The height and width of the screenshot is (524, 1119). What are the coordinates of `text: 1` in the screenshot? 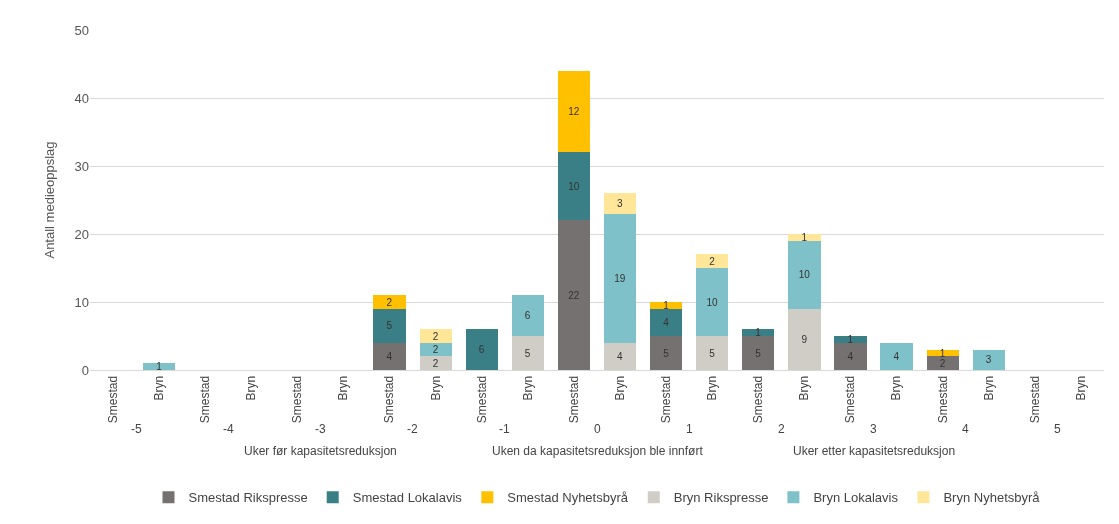 It's located at (689, 429).